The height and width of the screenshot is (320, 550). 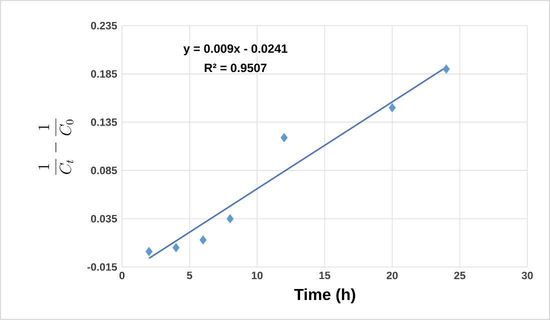 What do you see at coordinates (56, 146) in the screenshot?
I see `y-axis-title: $\frac{1}{C_t}-\frac{1}{C_0}$` at bounding box center [56, 146].